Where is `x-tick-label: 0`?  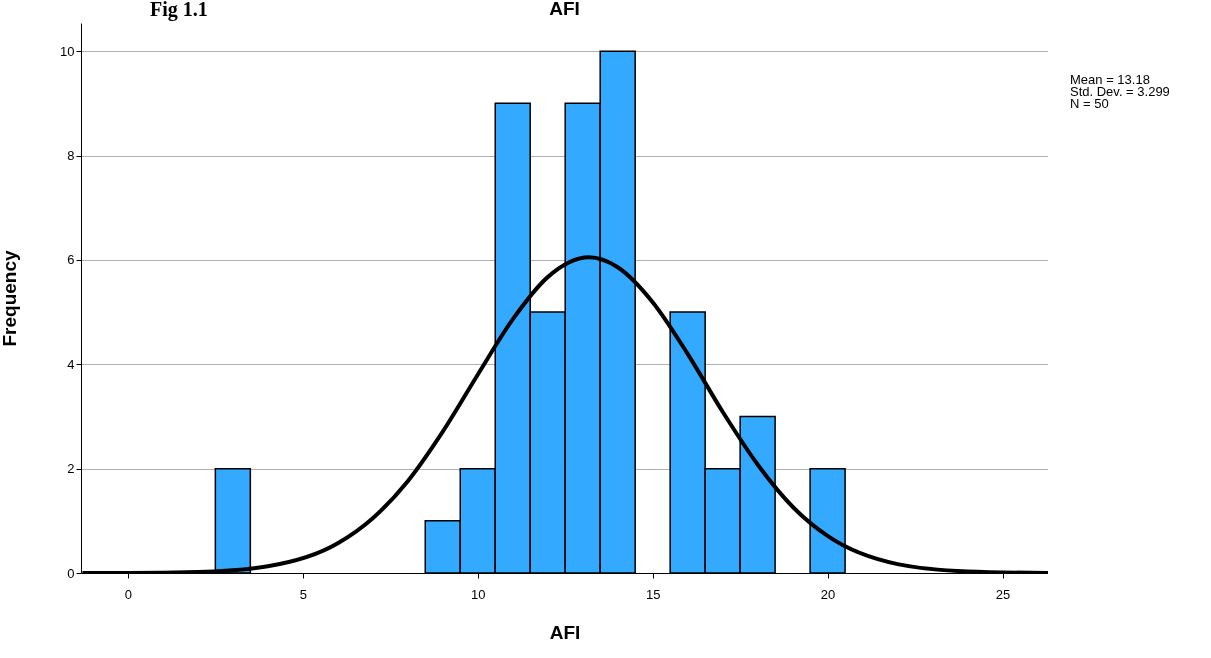 x-tick-label: 0 is located at coordinates (128, 594).